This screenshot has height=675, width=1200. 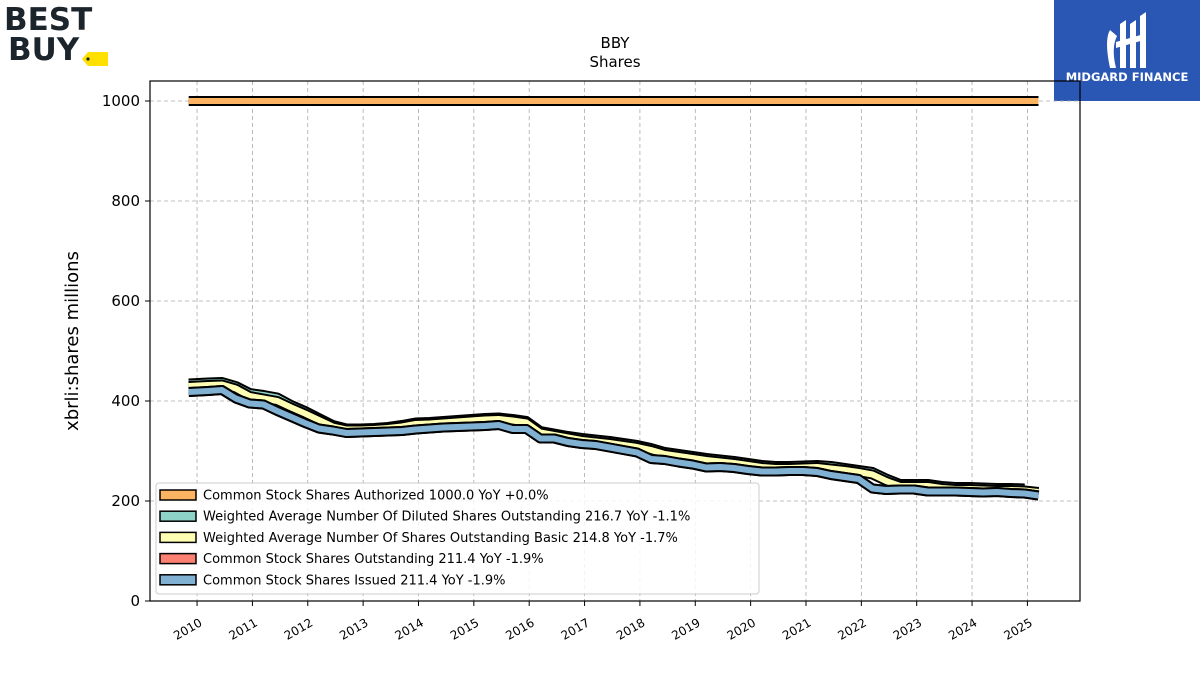 What do you see at coordinates (1017, 628) in the screenshot?
I see `x-tick-label: 2025` at bounding box center [1017, 628].